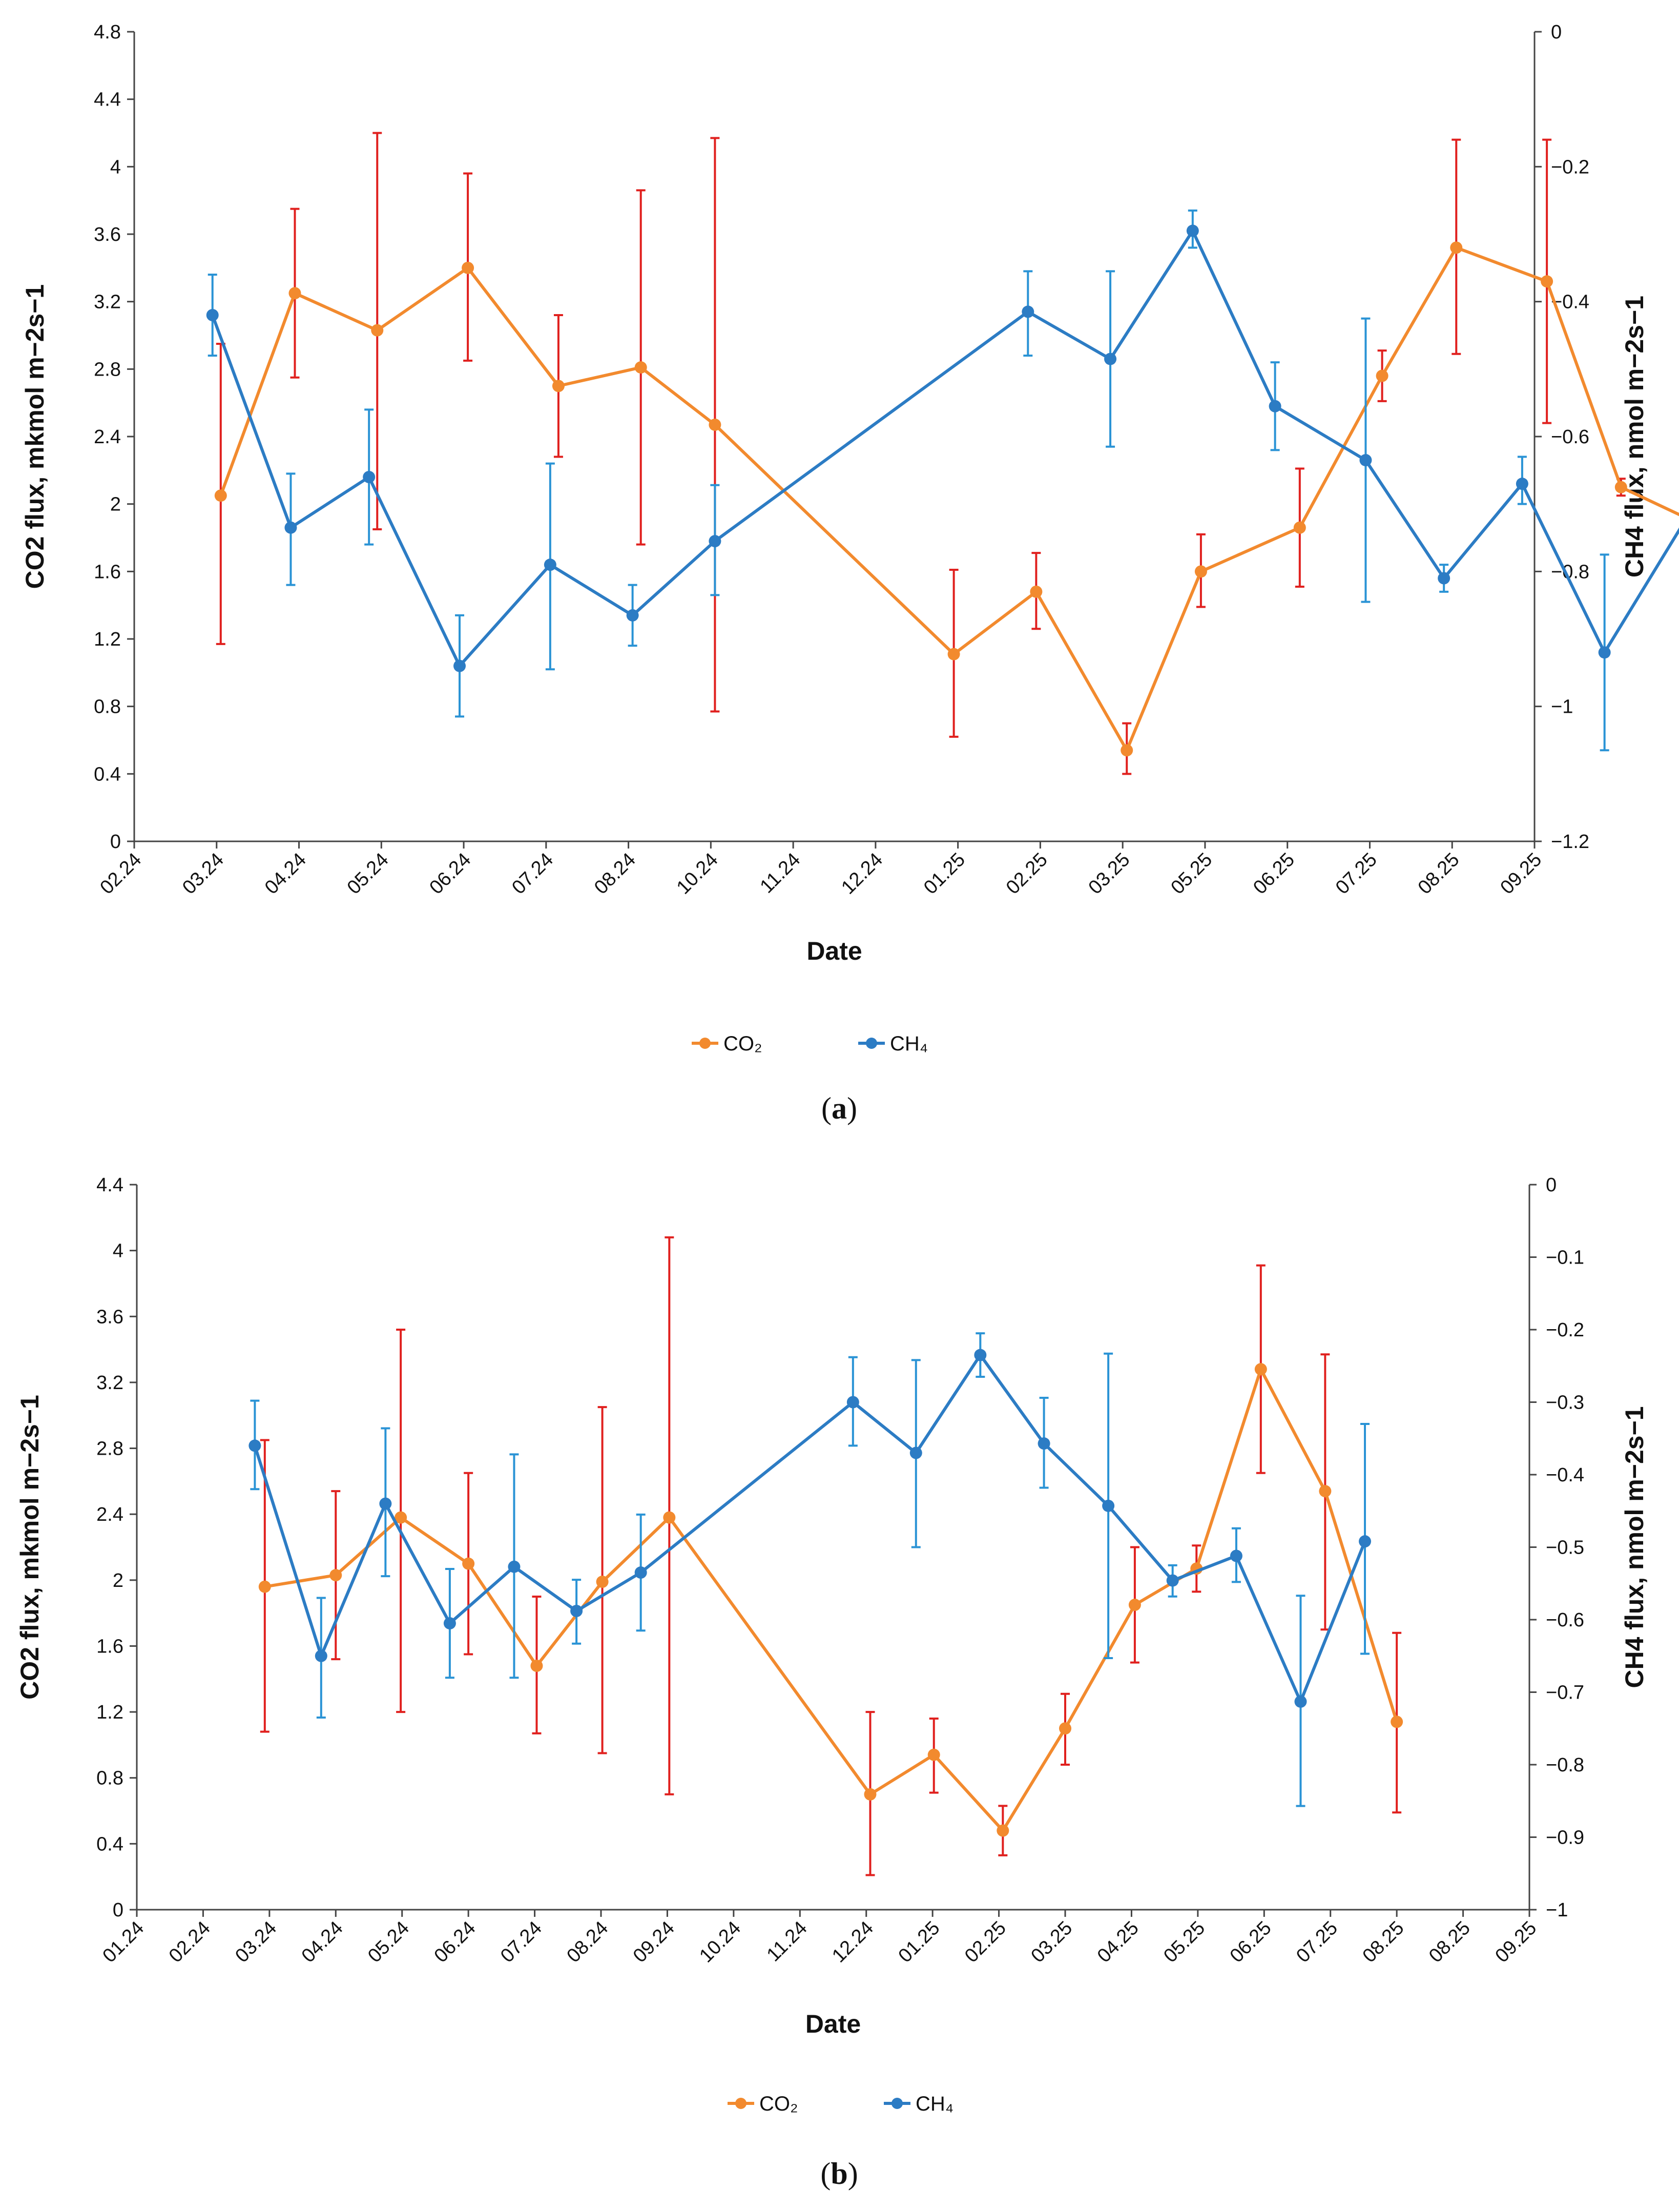 The image size is (1679, 2212). I want to click on legend-co2-label: CO₂, so click(779, 2104).